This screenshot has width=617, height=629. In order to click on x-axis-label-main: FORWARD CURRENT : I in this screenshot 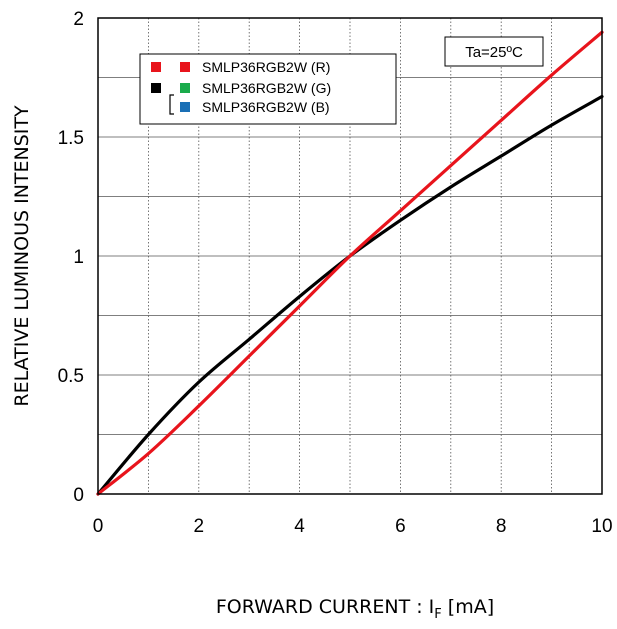, I will do `click(325, 607)`.